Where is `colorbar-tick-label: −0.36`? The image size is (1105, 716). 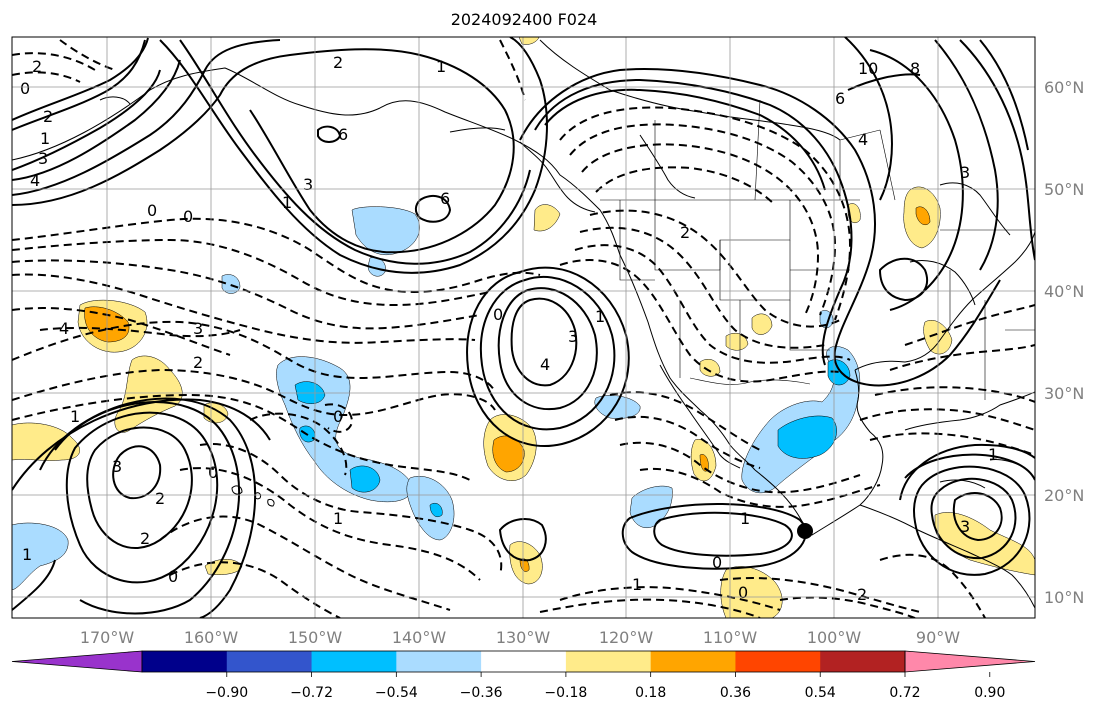 colorbar-tick-label: −0.36 is located at coordinates (481, 693).